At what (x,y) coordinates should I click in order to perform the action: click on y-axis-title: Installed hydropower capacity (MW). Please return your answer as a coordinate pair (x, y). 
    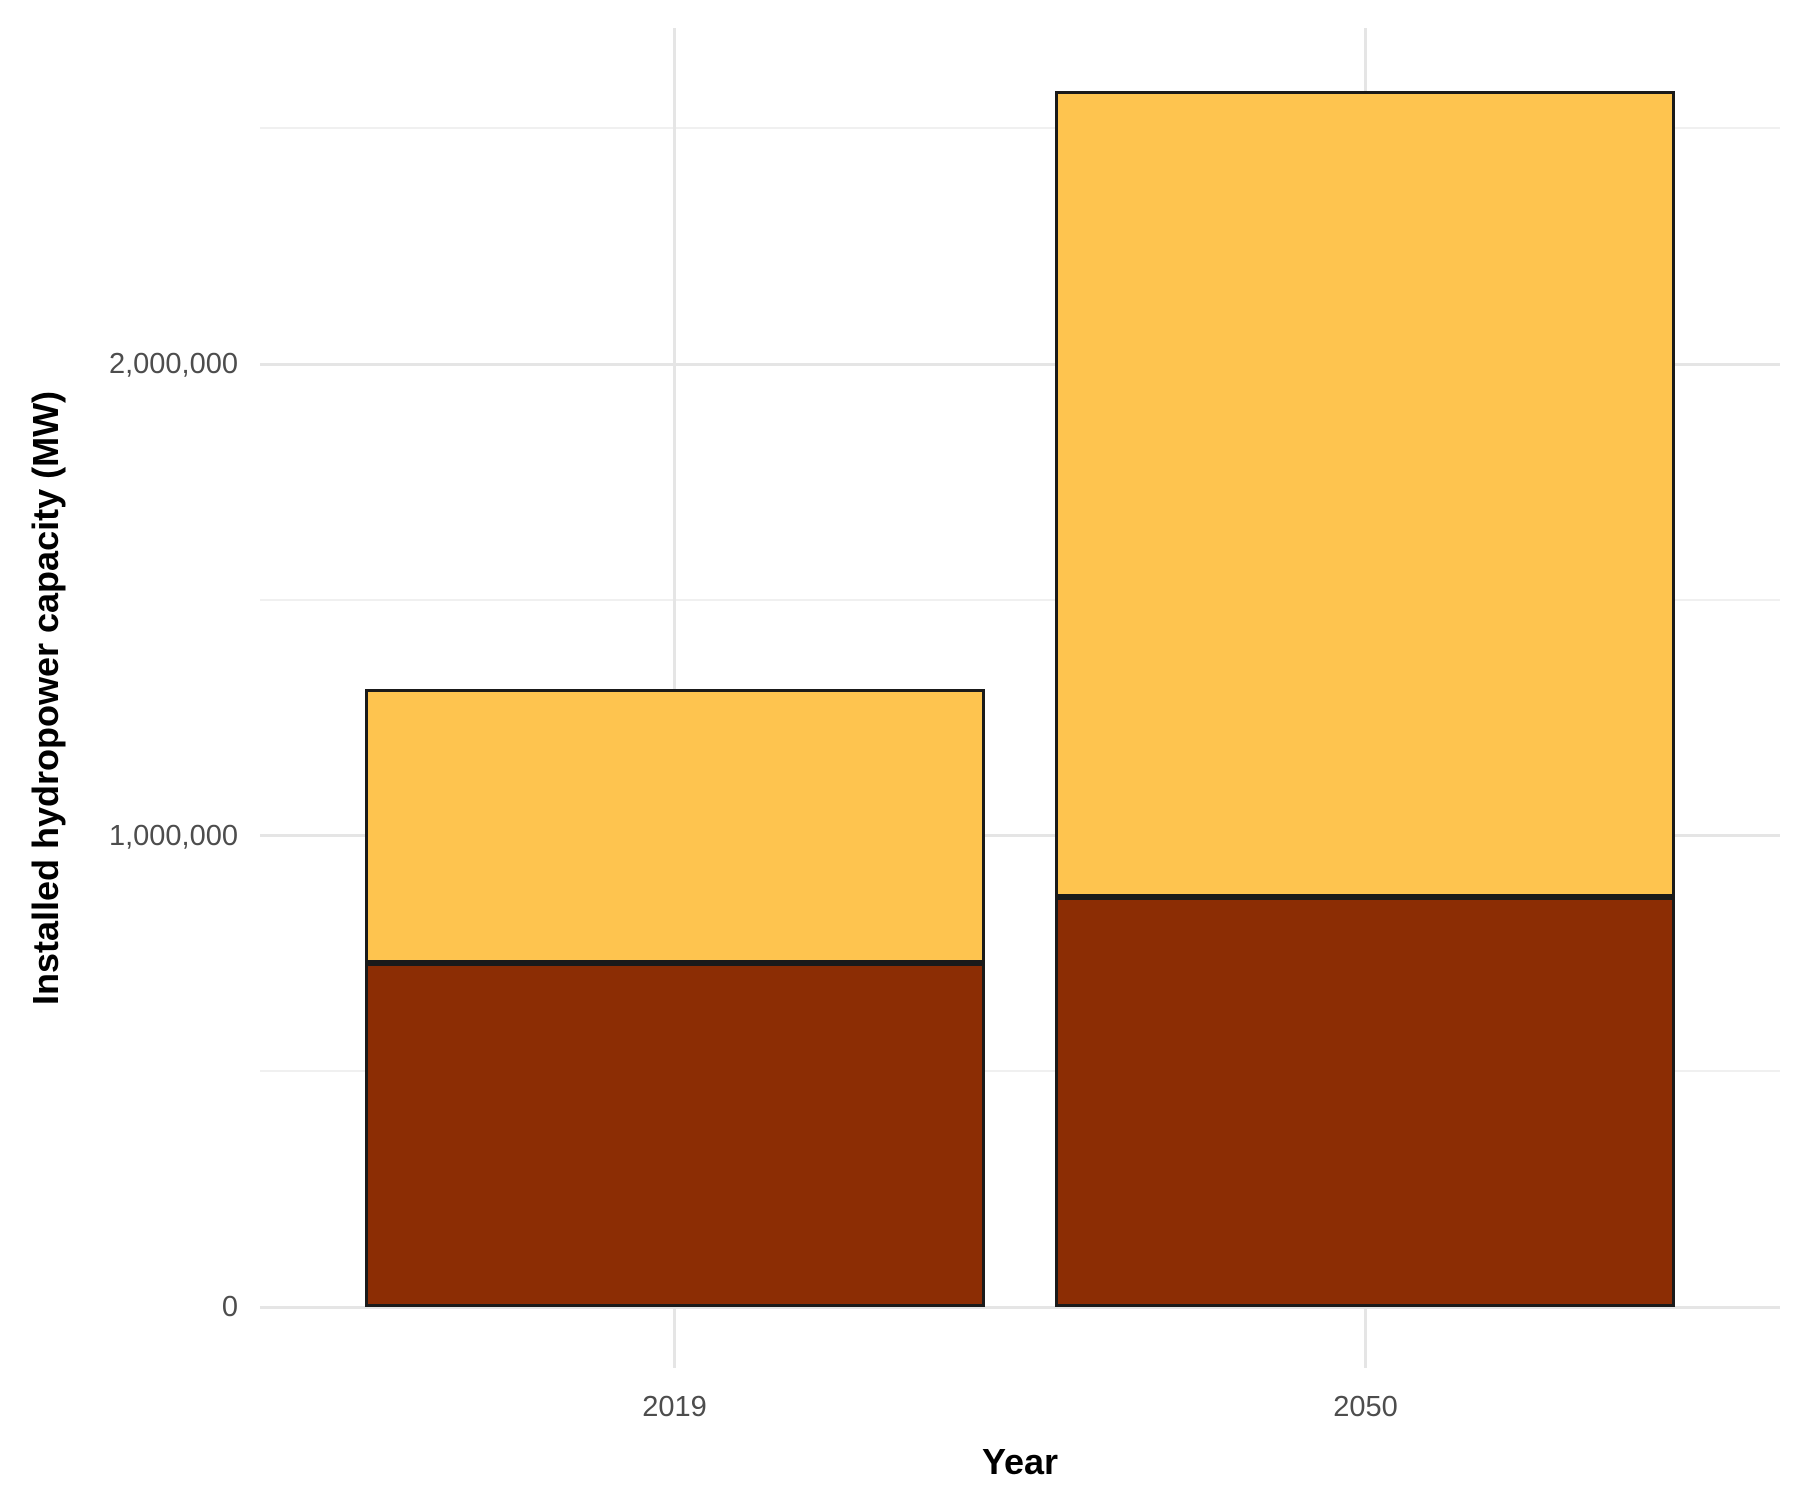
    Looking at the image, I should click on (45, 698).